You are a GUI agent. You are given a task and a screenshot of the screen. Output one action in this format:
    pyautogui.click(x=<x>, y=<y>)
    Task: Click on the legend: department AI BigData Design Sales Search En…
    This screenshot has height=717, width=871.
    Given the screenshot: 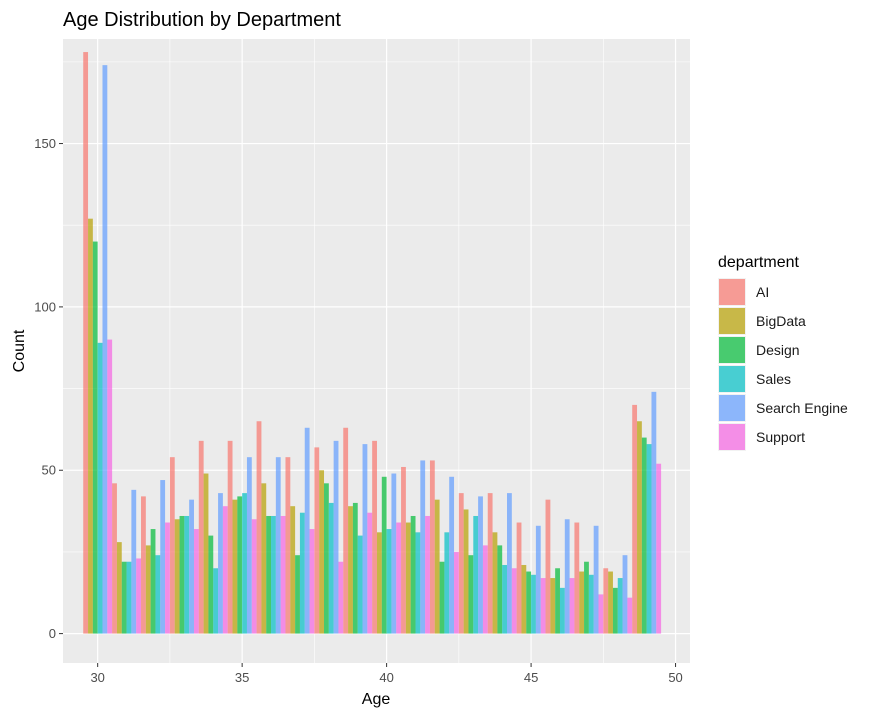 What is the action you would take?
    pyautogui.click(x=783, y=352)
    